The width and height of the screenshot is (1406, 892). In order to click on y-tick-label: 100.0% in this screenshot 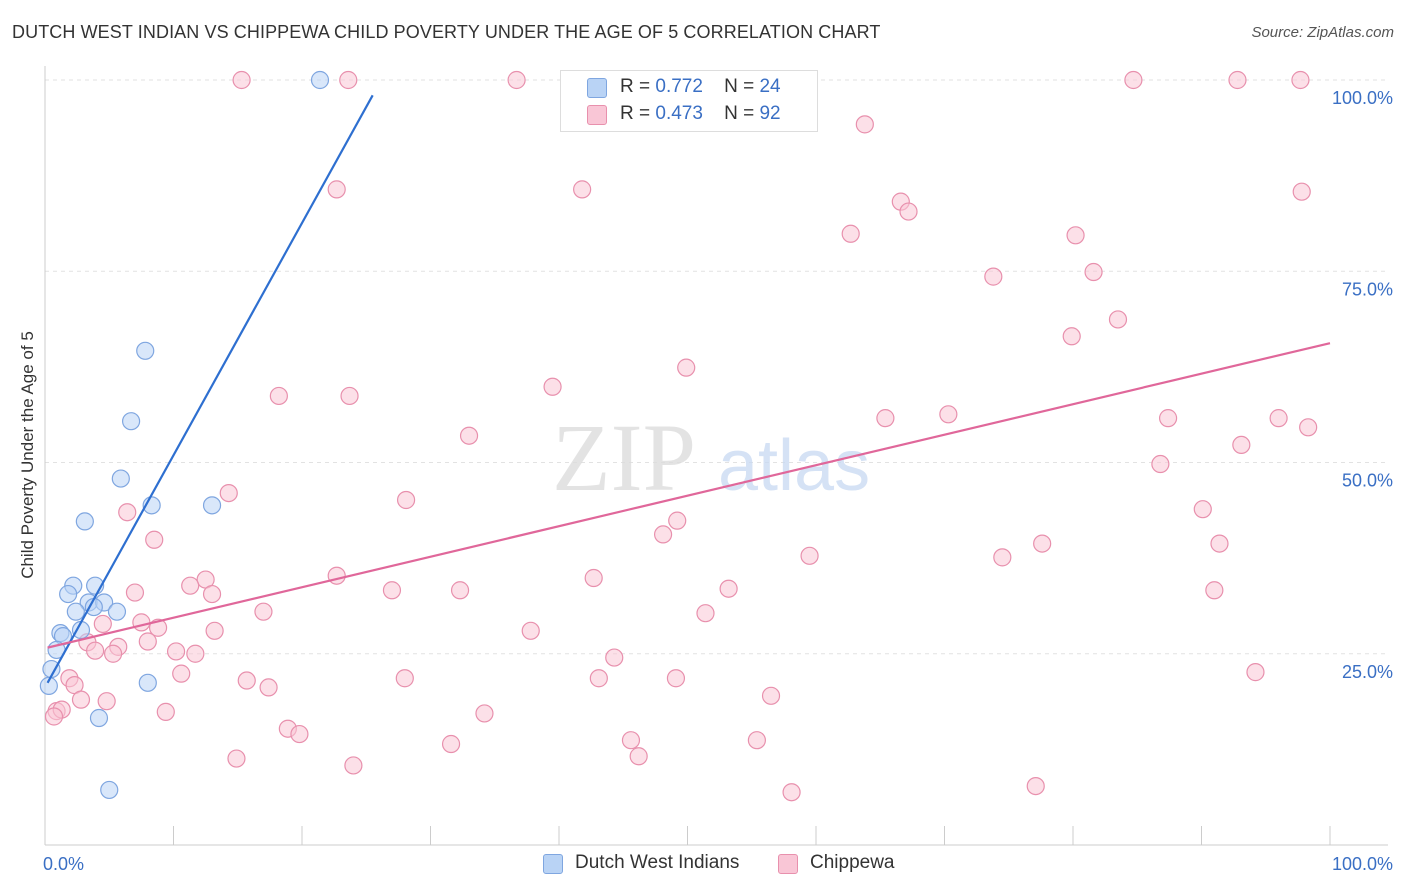, I will do `click(1362, 98)`.